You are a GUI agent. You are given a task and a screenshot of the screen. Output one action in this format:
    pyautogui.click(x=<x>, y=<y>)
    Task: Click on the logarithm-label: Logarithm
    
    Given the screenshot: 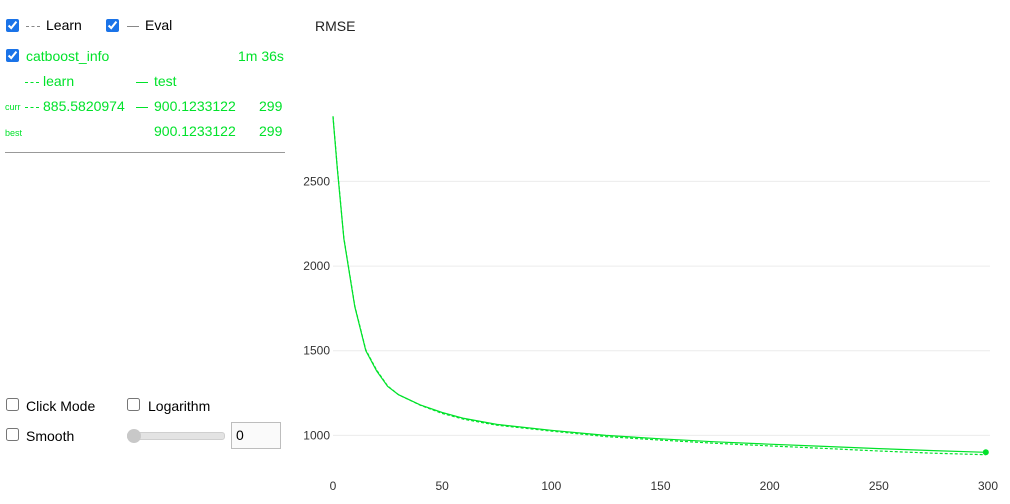 What is the action you would take?
    pyautogui.click(x=179, y=406)
    